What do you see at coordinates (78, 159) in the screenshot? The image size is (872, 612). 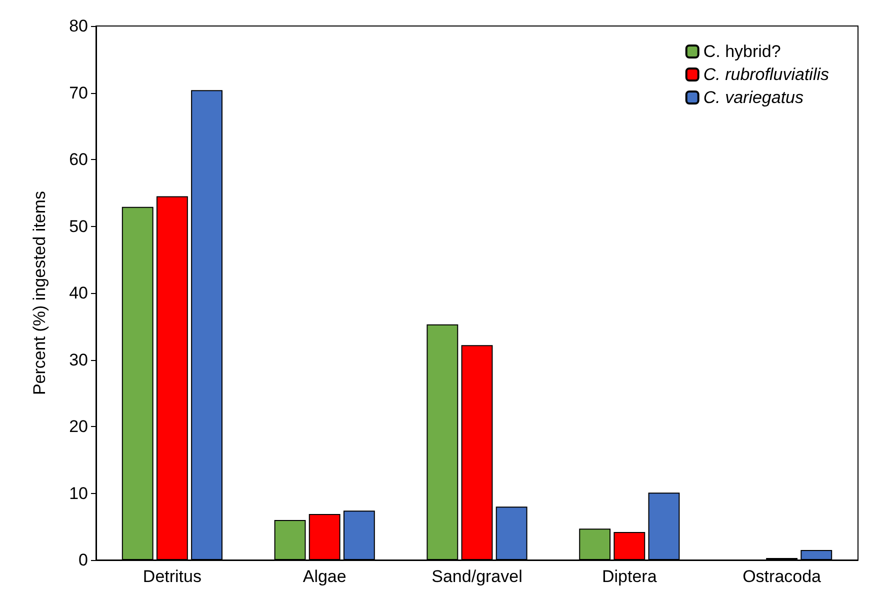 I see `y-tick-label: 60` at bounding box center [78, 159].